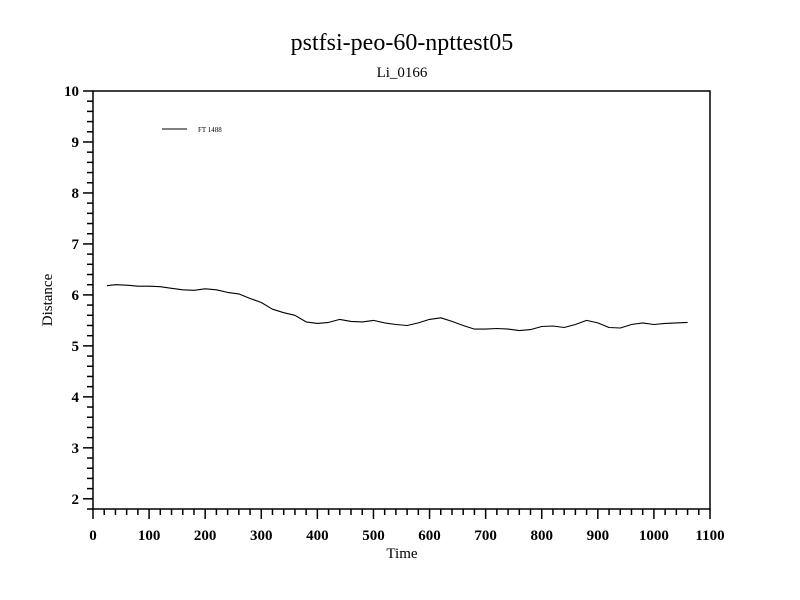 The width and height of the screenshot is (800, 600). What do you see at coordinates (76, 245) in the screenshot?
I see `y-tick-label: 7` at bounding box center [76, 245].